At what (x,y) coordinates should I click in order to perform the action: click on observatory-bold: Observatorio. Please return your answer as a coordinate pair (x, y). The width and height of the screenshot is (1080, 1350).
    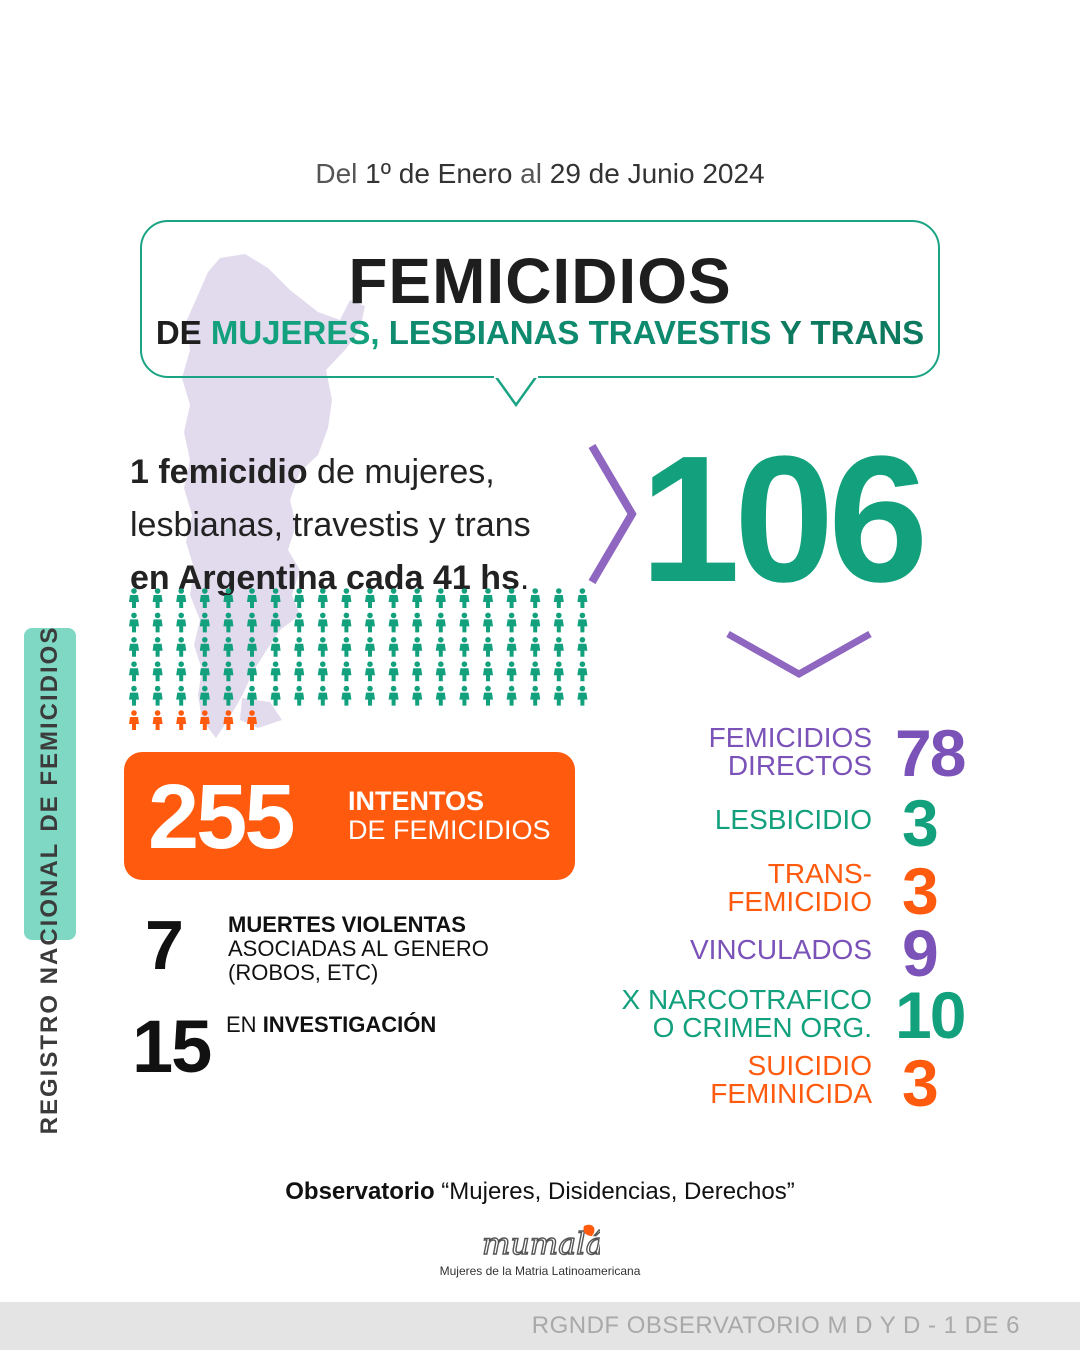
    Looking at the image, I should click on (360, 1191).